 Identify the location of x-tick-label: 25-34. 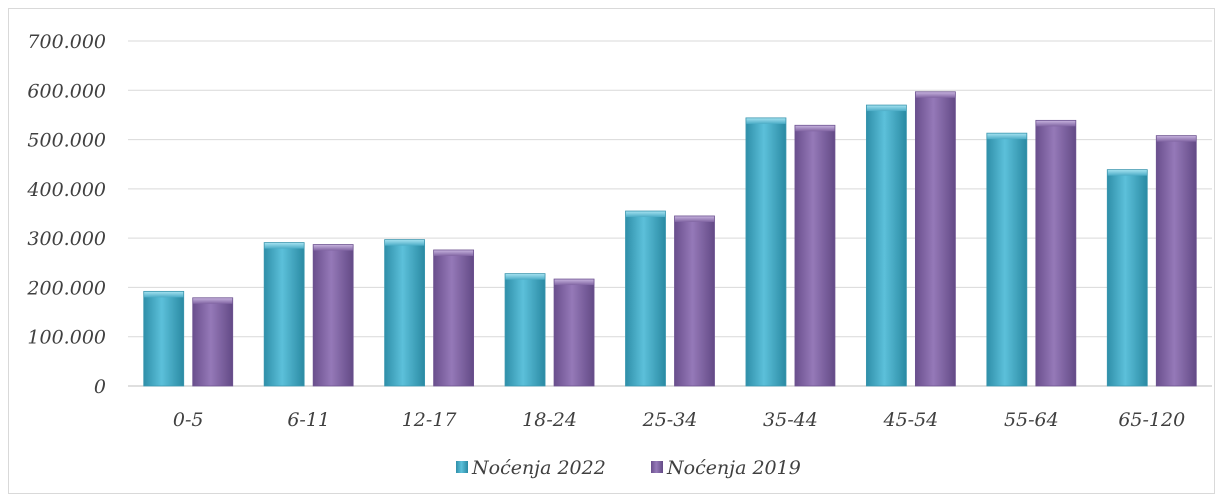
(670, 420).